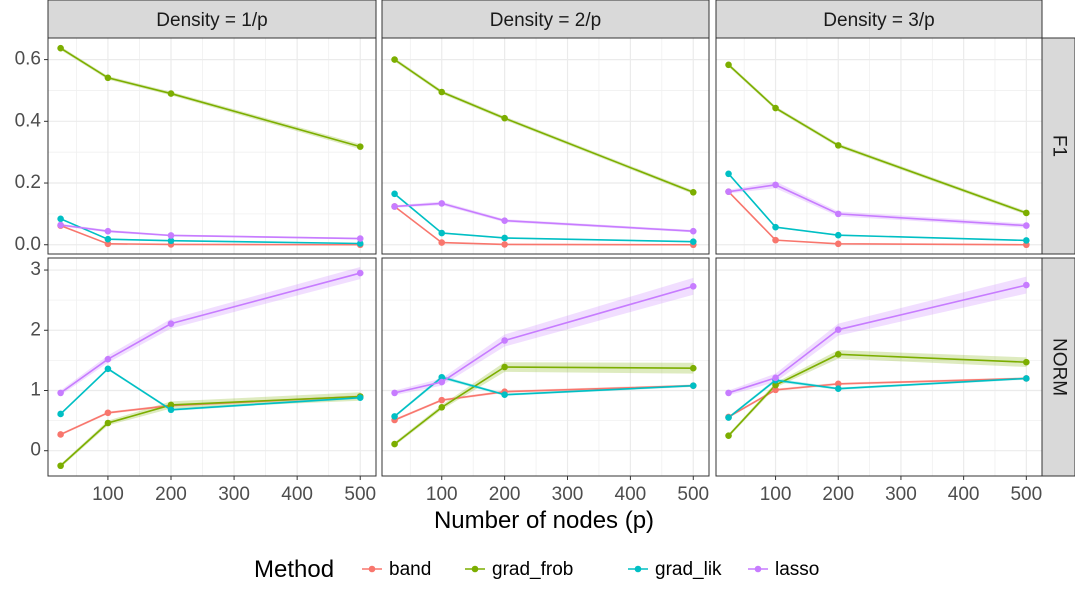 Image resolution: width=1075 pixels, height=589 pixels. Describe the element at coordinates (505, 494) in the screenshot. I see `x-tick-label-d2-200: 200` at that location.